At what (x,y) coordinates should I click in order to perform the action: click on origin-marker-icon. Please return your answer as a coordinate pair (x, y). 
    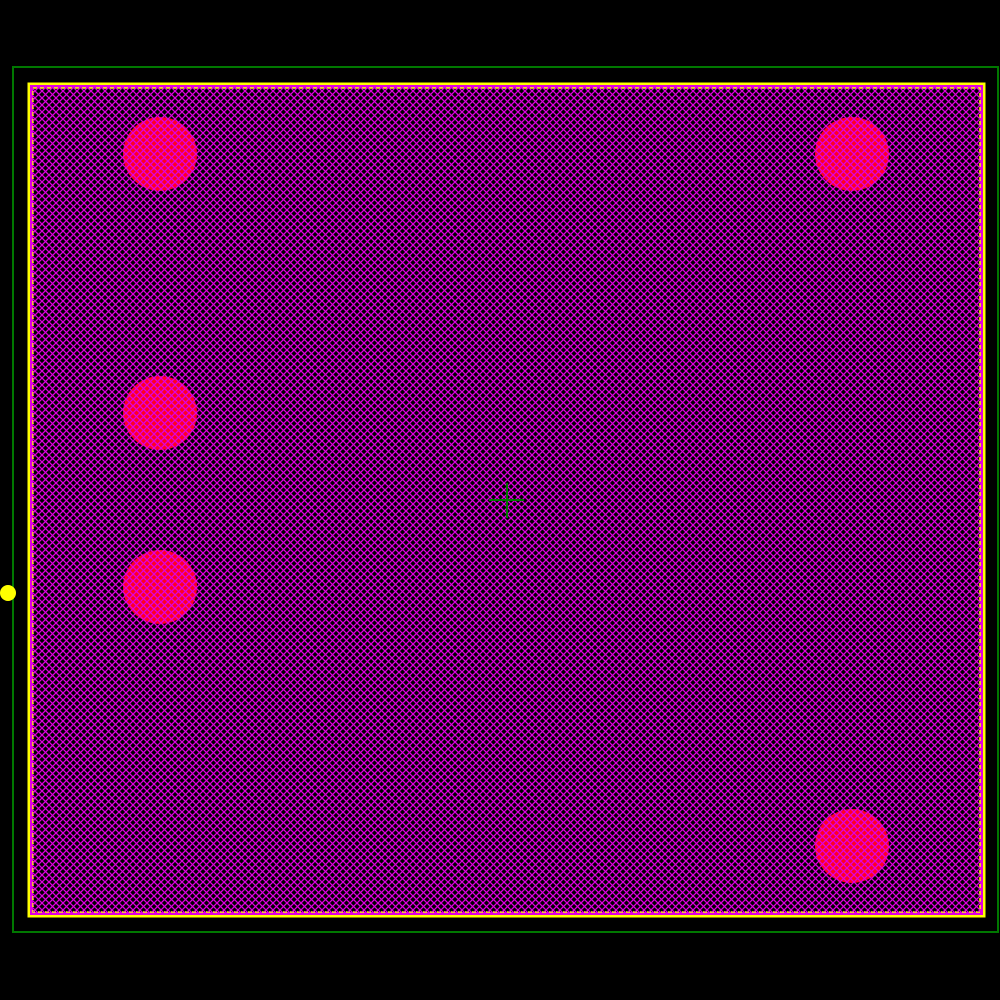
    Looking at the image, I should click on (8, 593).